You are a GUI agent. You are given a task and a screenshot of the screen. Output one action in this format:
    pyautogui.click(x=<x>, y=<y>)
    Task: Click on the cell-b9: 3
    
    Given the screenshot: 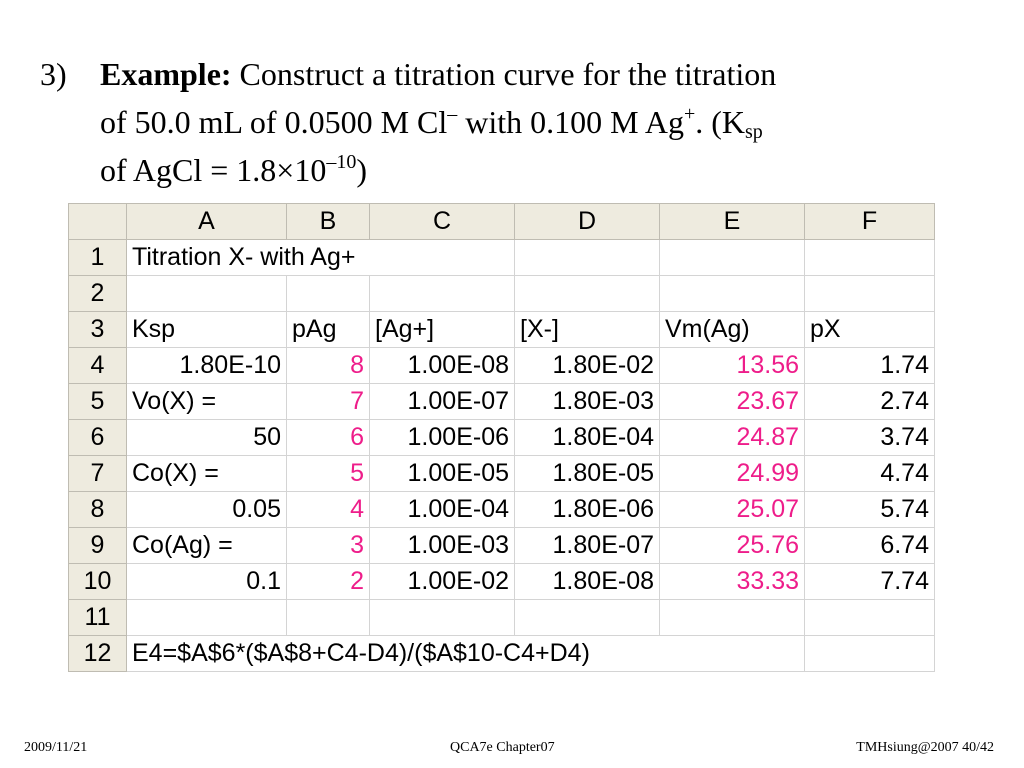 What is the action you would take?
    pyautogui.click(x=328, y=545)
    